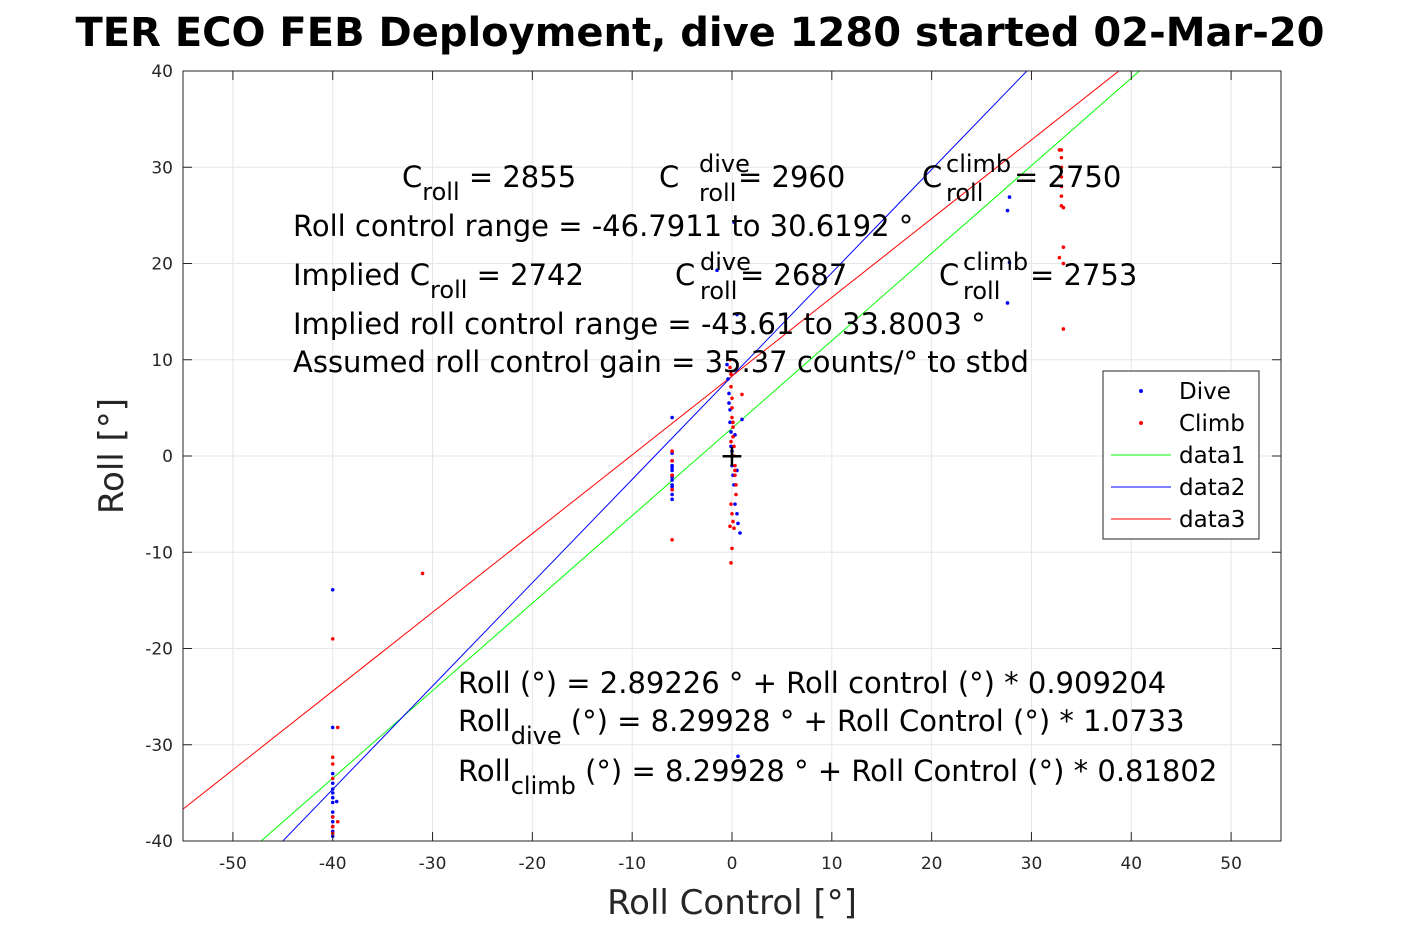  I want to click on x-tick-label: -20, so click(532, 864).